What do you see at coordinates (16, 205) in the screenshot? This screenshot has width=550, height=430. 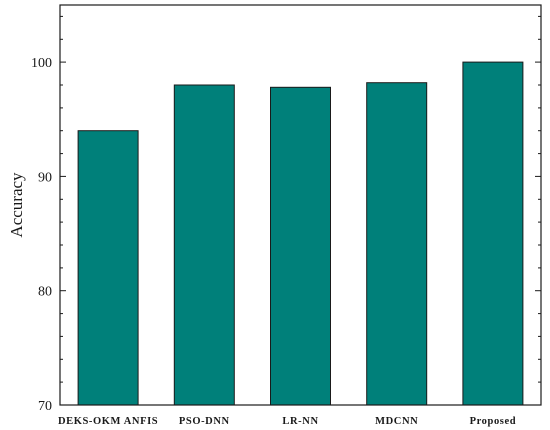 I see `y-axis-title: Accuracy` at bounding box center [16, 205].